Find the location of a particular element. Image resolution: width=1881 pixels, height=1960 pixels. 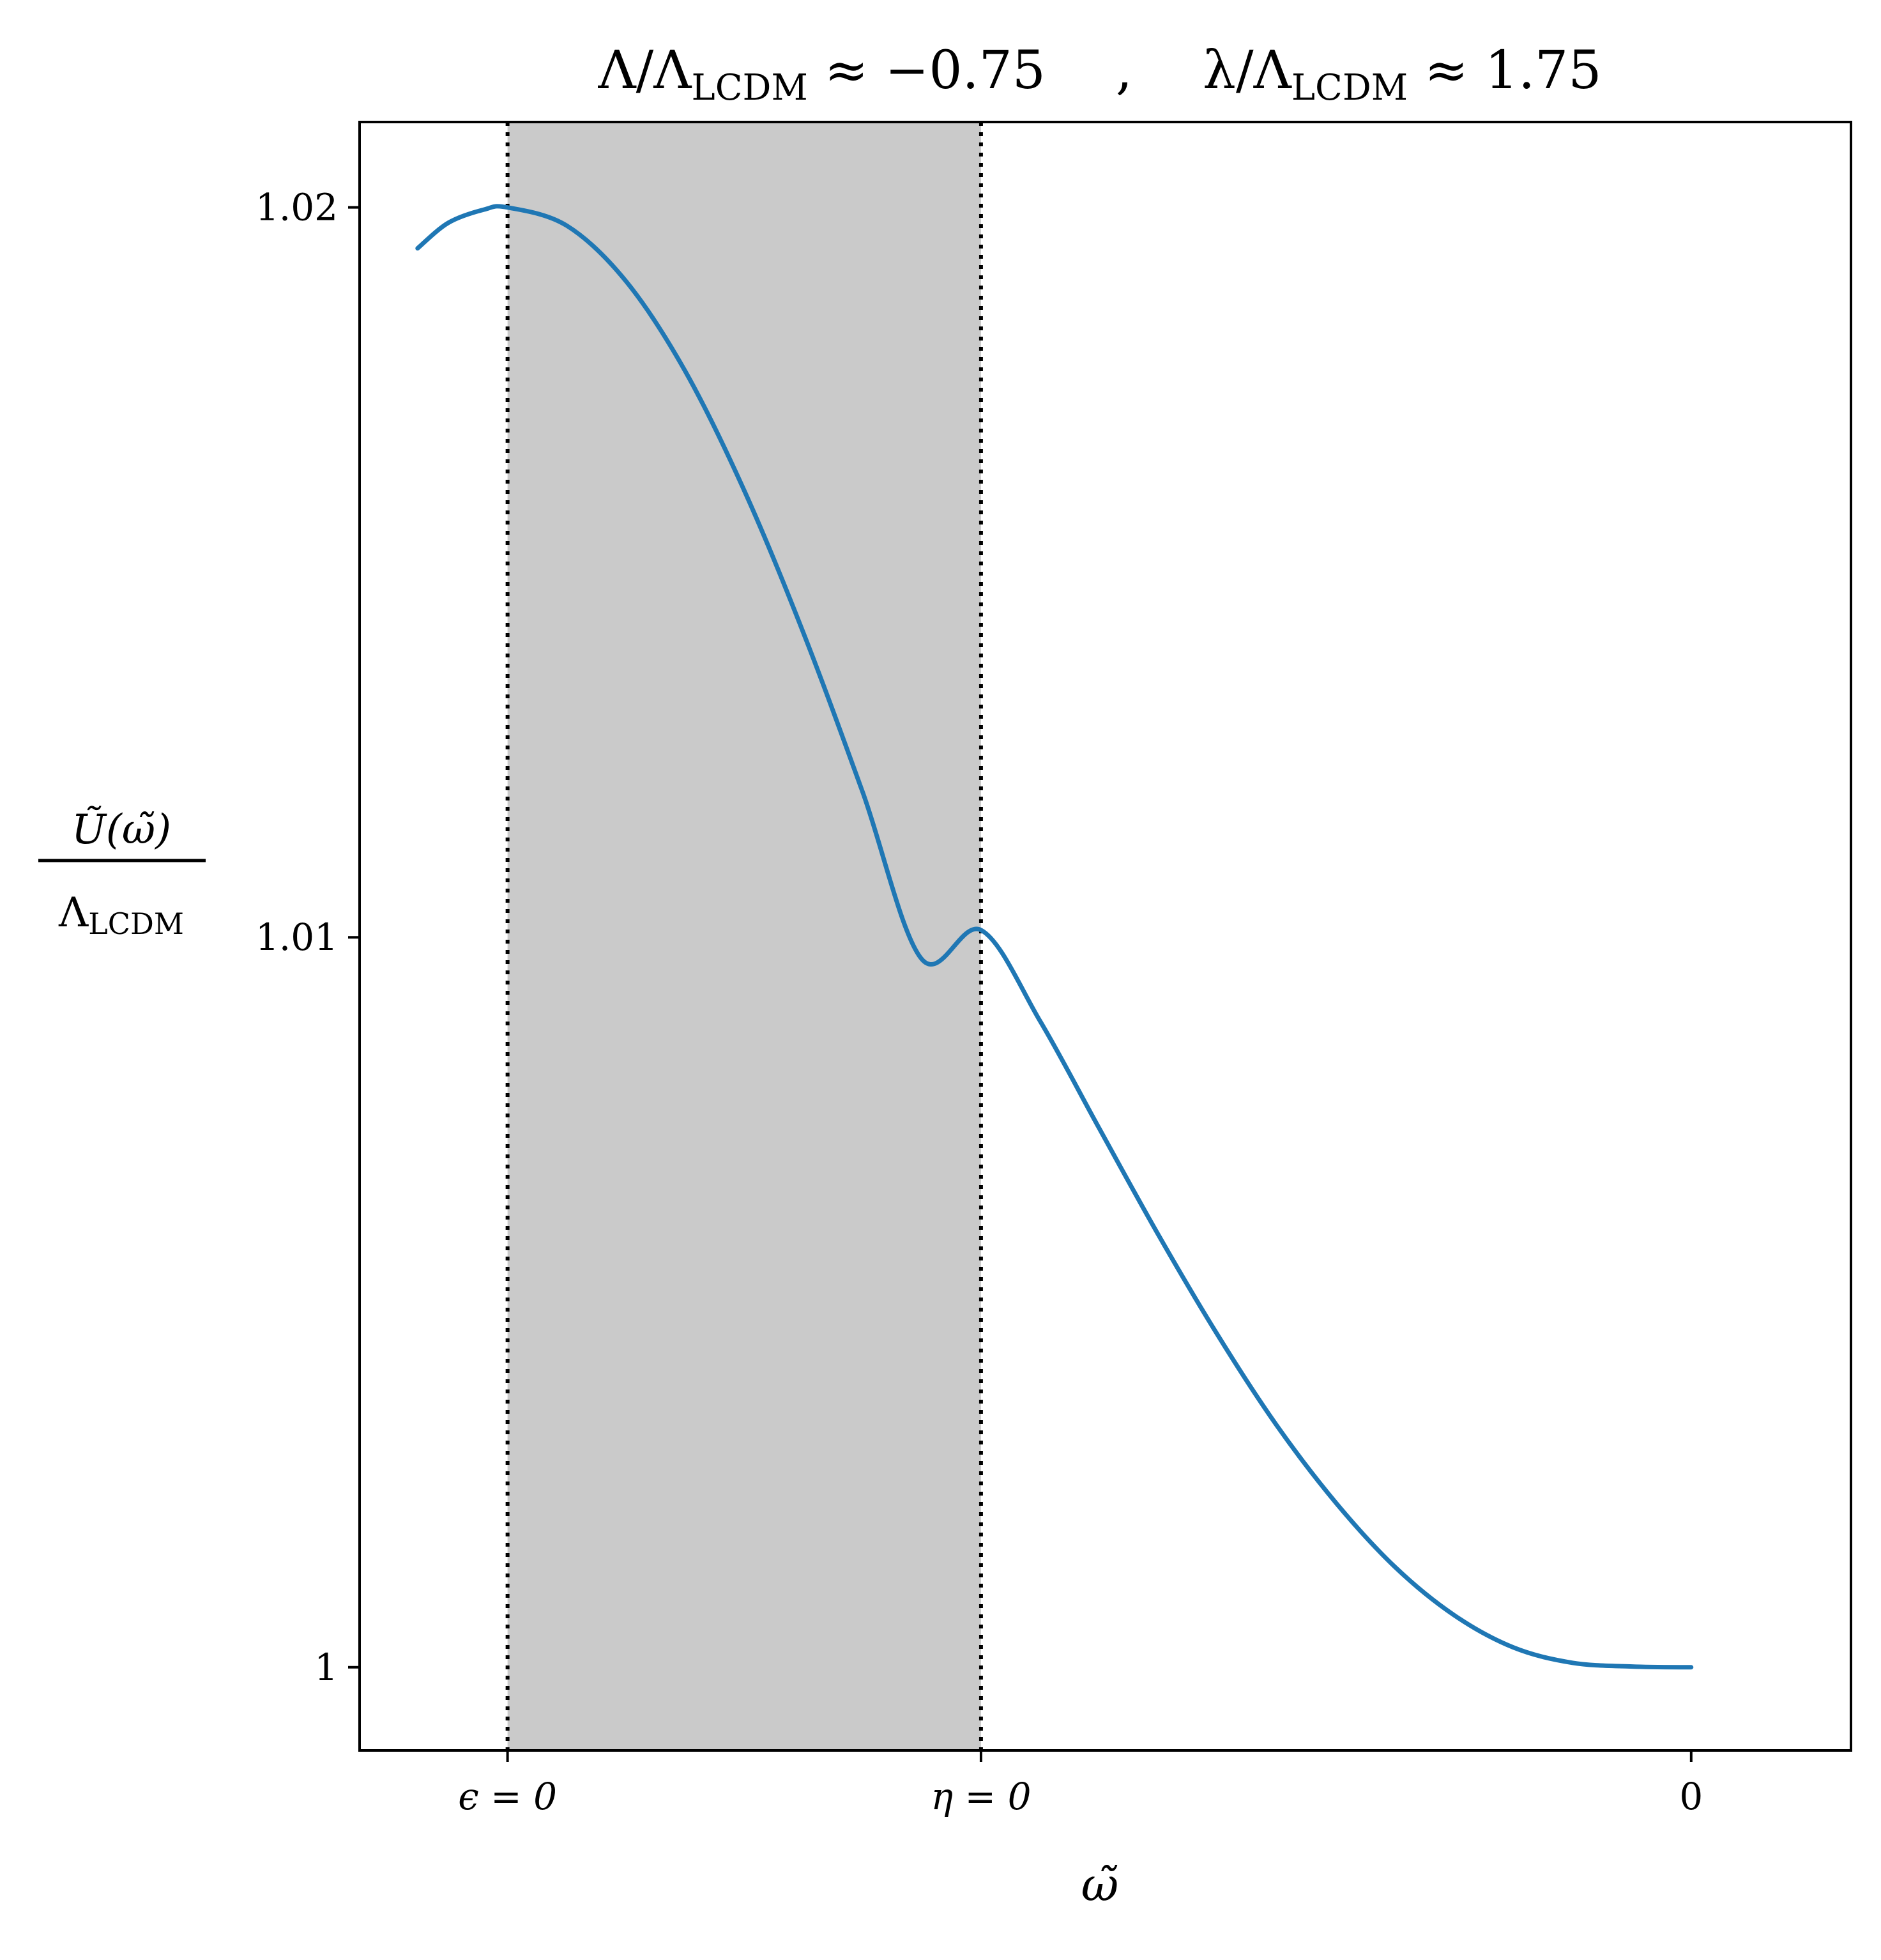

title-right-sub: LCDM is located at coordinates (1349, 88).